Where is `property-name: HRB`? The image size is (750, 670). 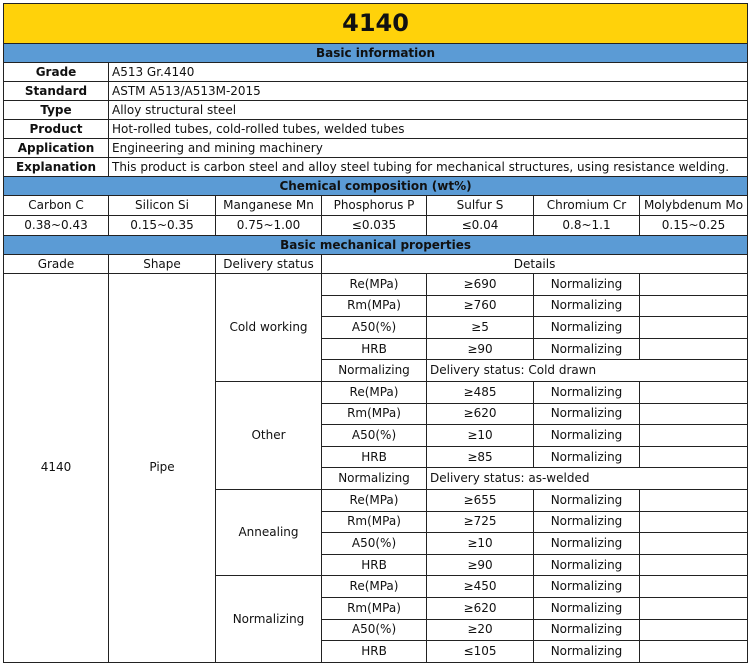 property-name: HRB is located at coordinates (374, 651).